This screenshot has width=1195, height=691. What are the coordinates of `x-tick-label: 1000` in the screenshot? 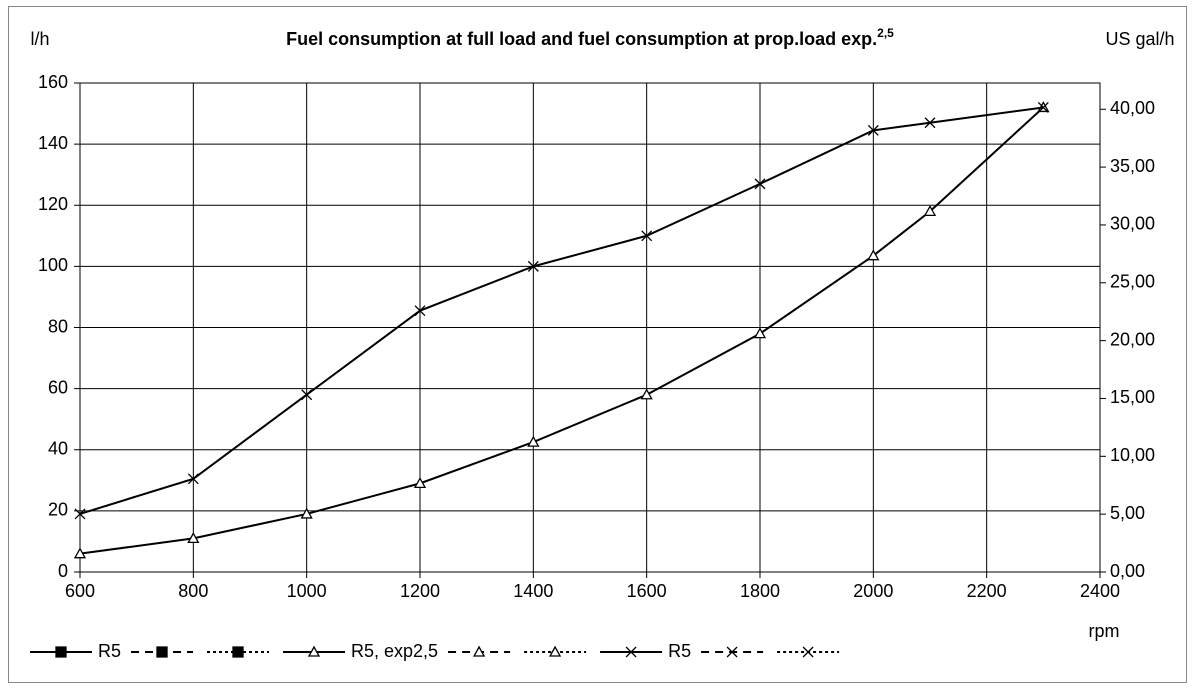 It's located at (307, 591).